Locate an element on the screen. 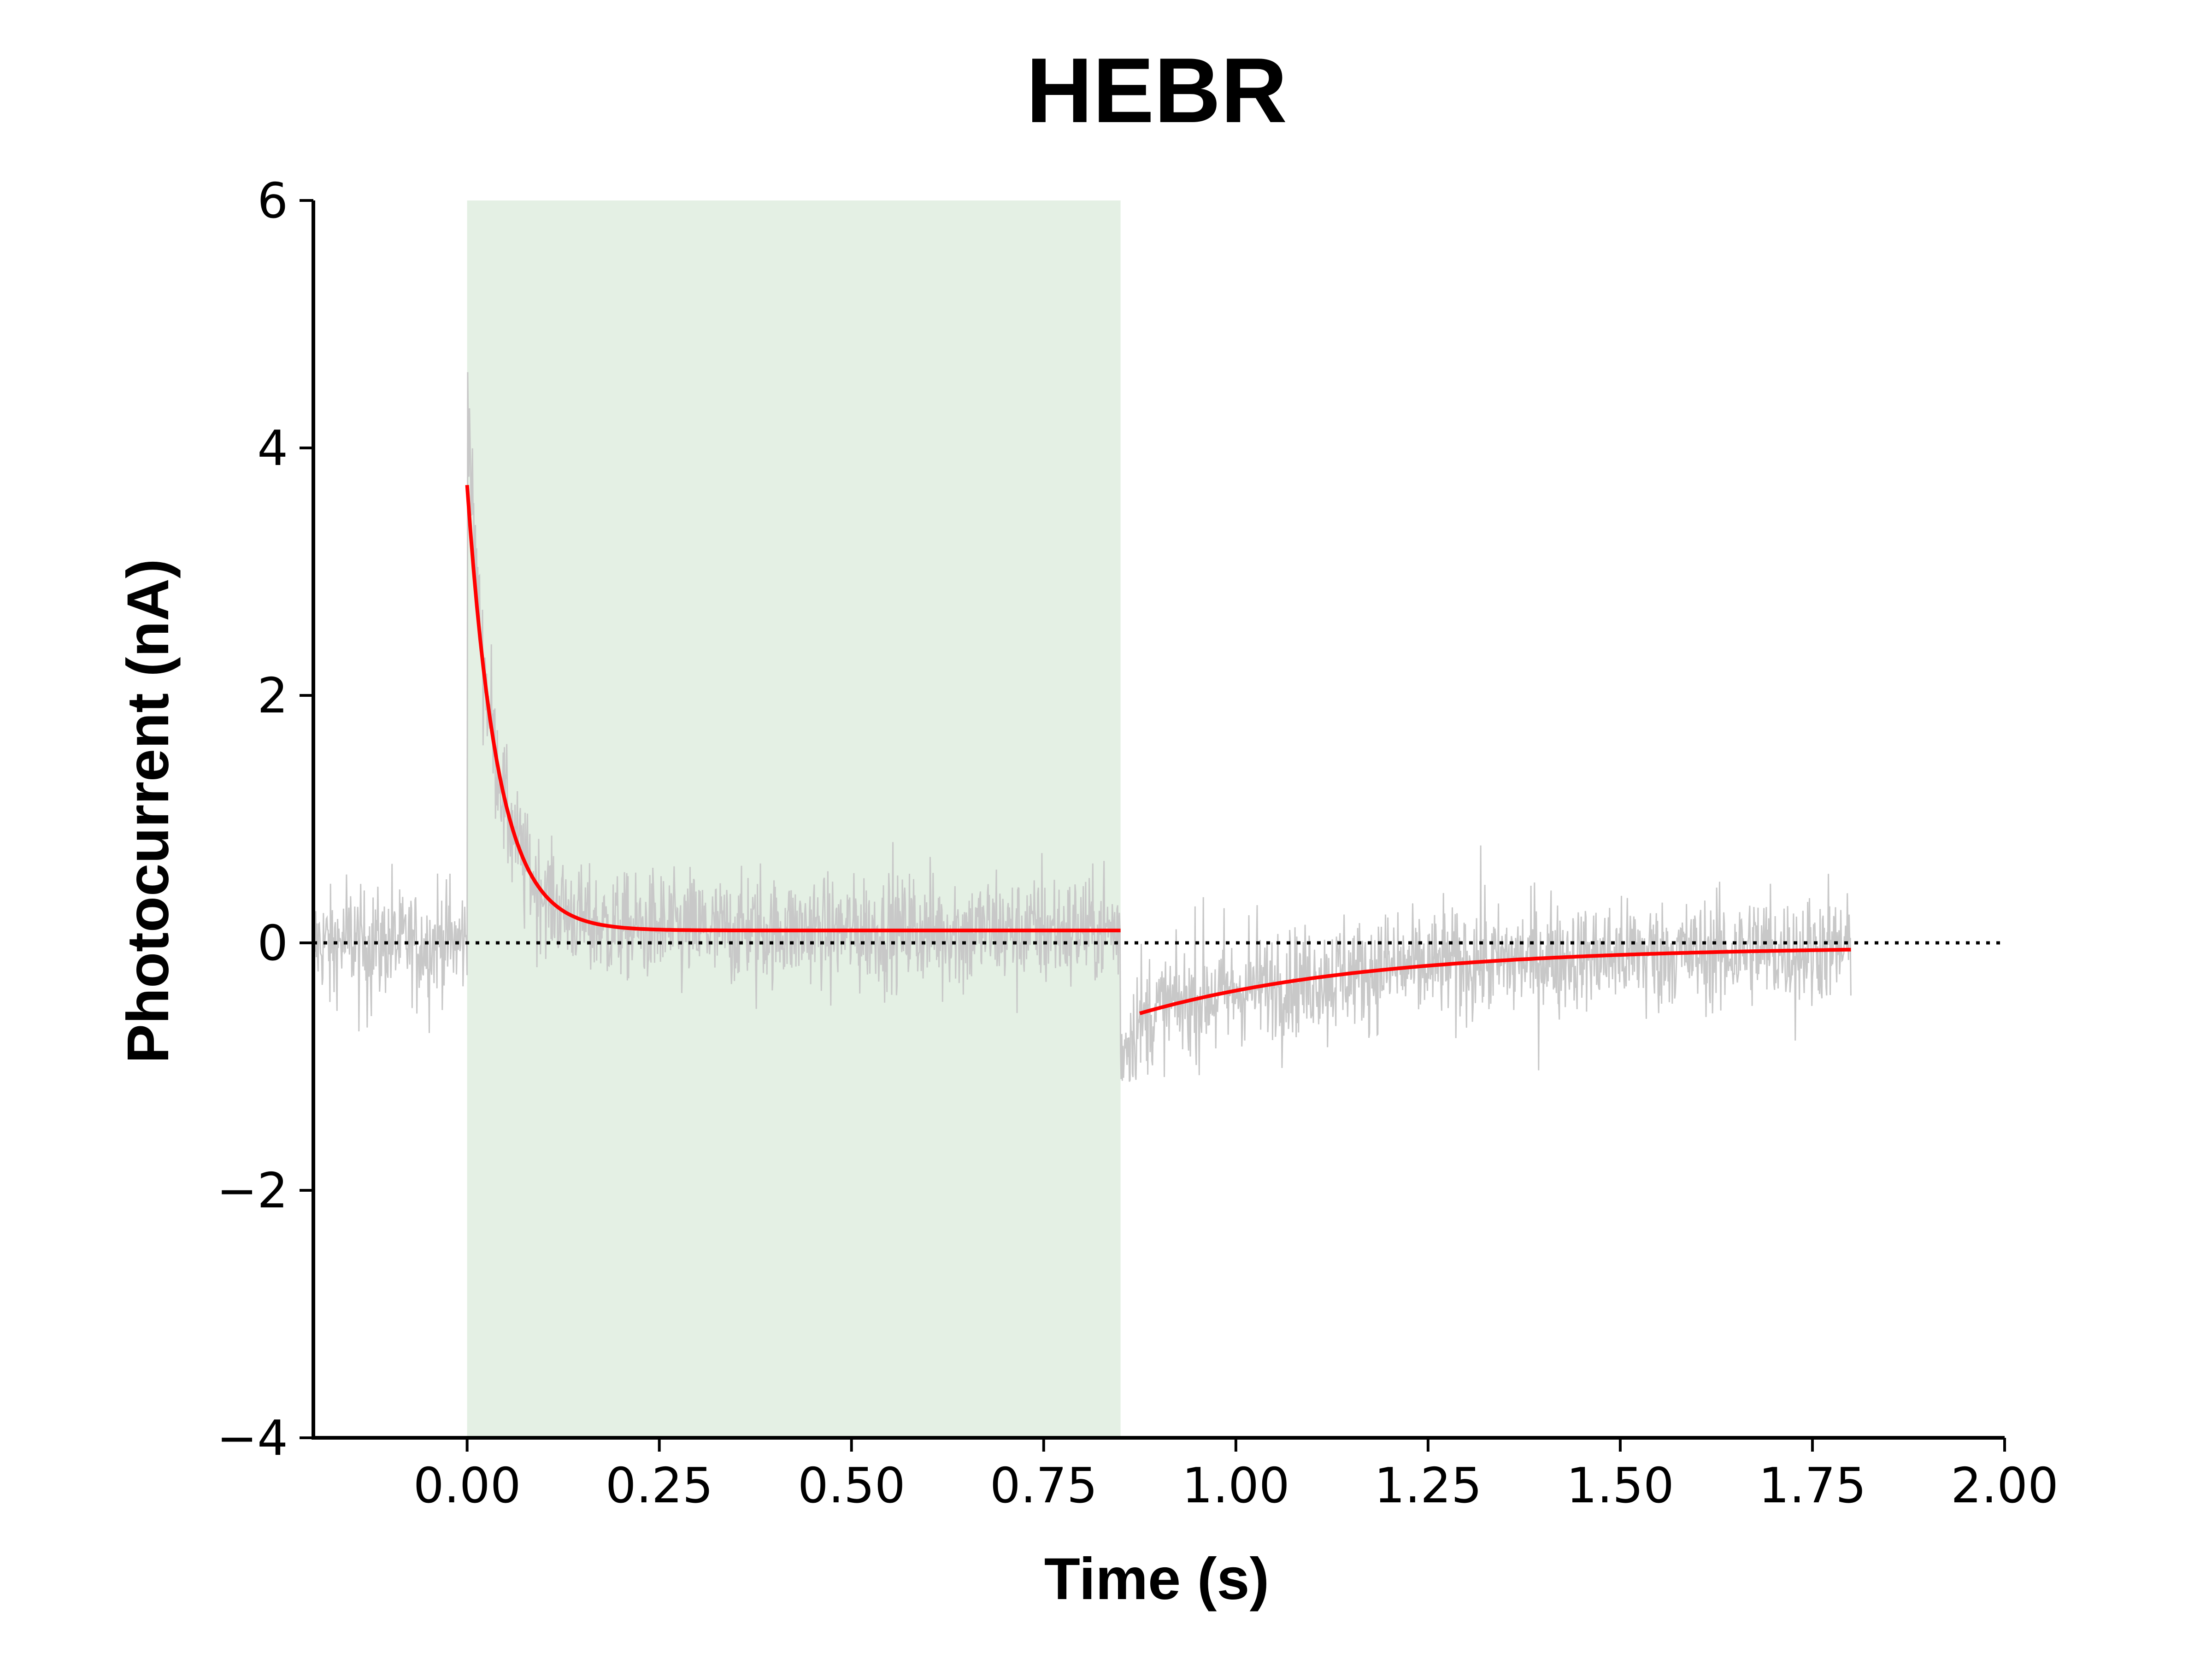 This screenshot has height=1659, width=2212. y-tick-label: 4 is located at coordinates (272, 448).